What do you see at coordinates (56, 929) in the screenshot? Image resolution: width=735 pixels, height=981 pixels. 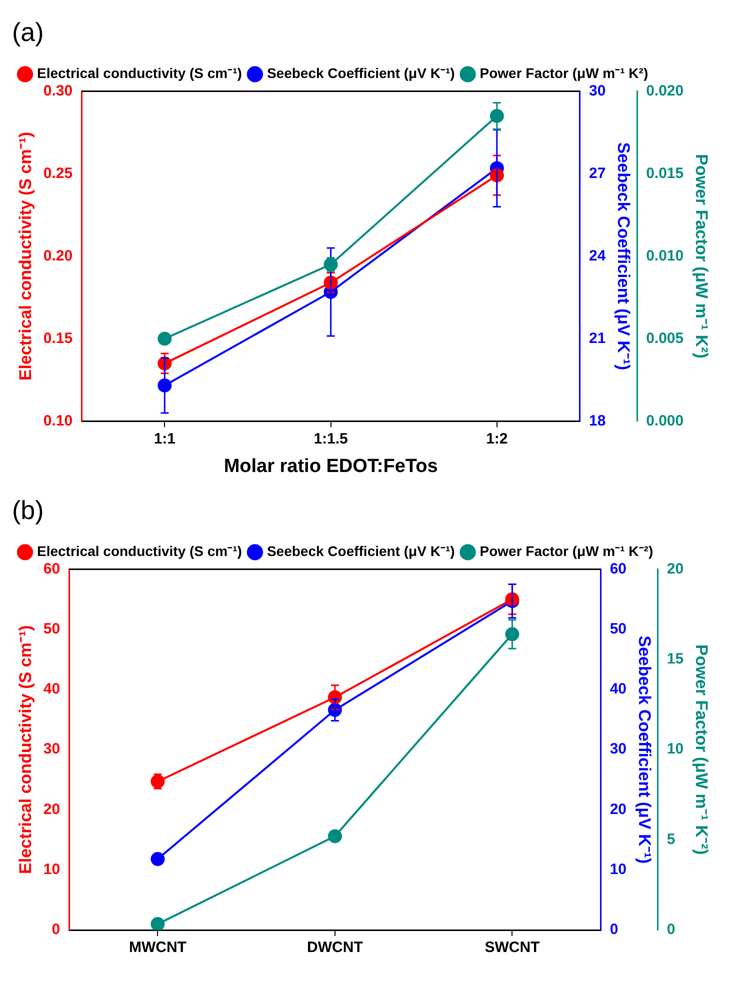 I see `y-tick-label: 0` at bounding box center [56, 929].